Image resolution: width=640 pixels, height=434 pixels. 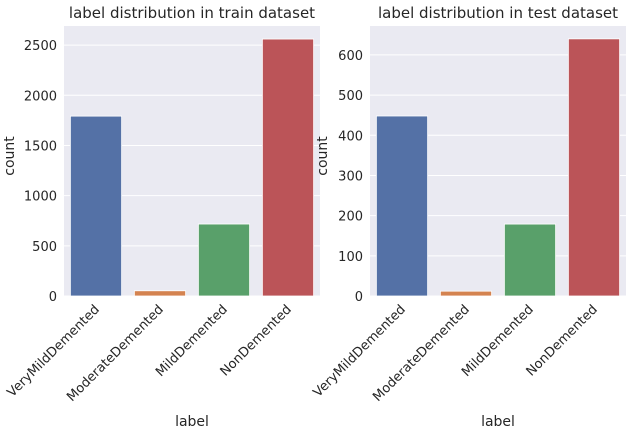 I want to click on test-y-tick-label: 200, so click(x=350, y=217).